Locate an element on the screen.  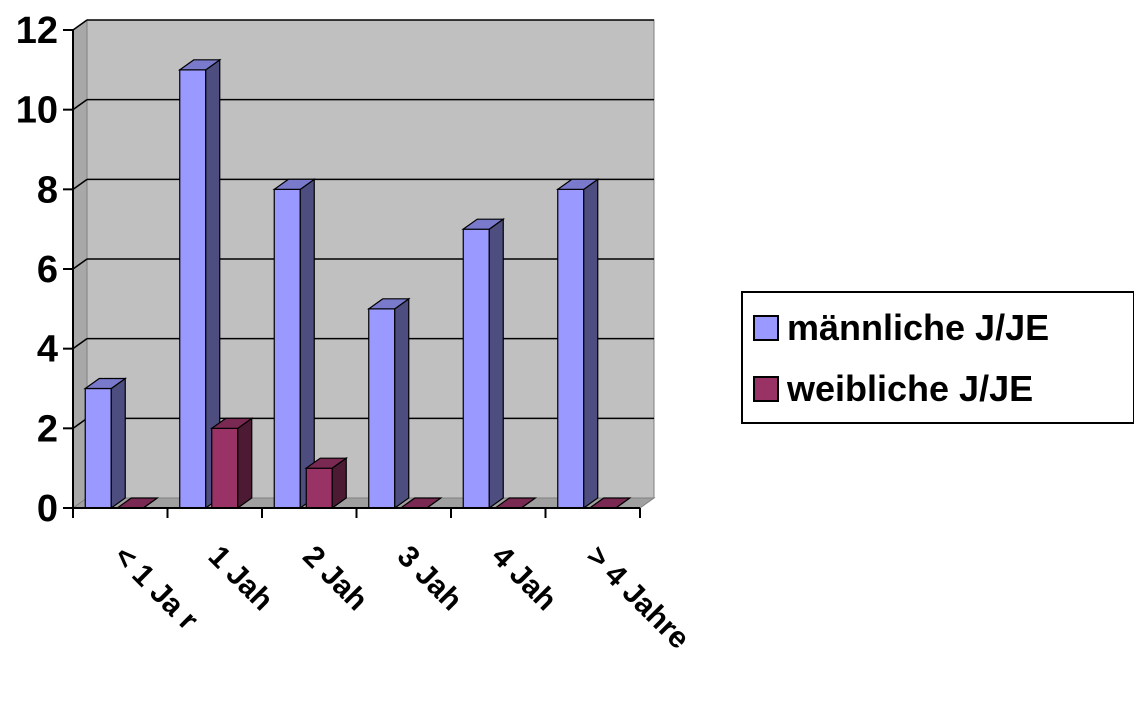
x-tick-label: > 4 Jahre is located at coordinates (638, 598).